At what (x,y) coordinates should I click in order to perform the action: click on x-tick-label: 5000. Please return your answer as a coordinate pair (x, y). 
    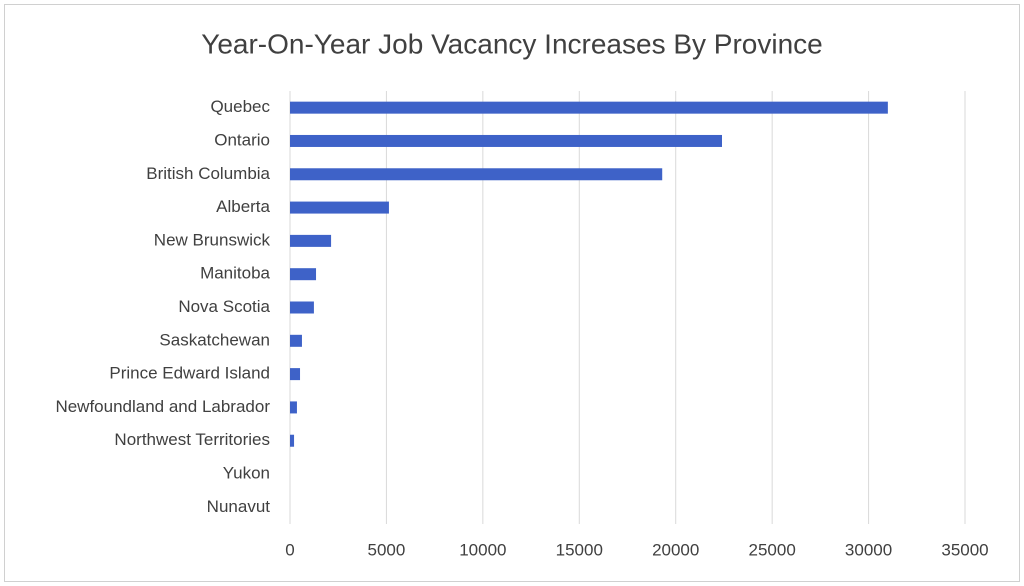
    Looking at the image, I should click on (387, 549).